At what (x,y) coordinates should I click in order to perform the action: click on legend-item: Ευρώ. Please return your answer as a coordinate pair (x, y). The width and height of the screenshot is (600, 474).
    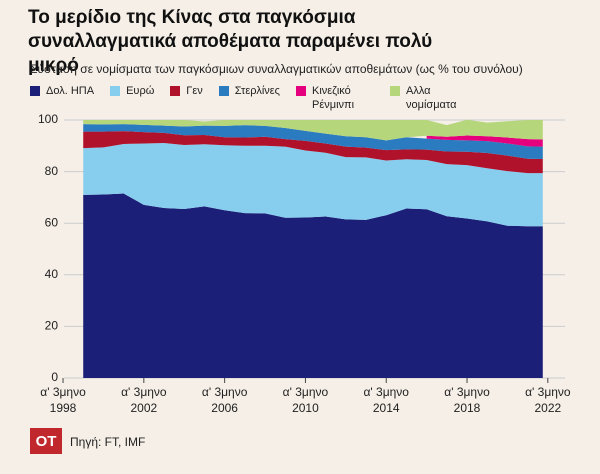
    Looking at the image, I should click on (132, 98).